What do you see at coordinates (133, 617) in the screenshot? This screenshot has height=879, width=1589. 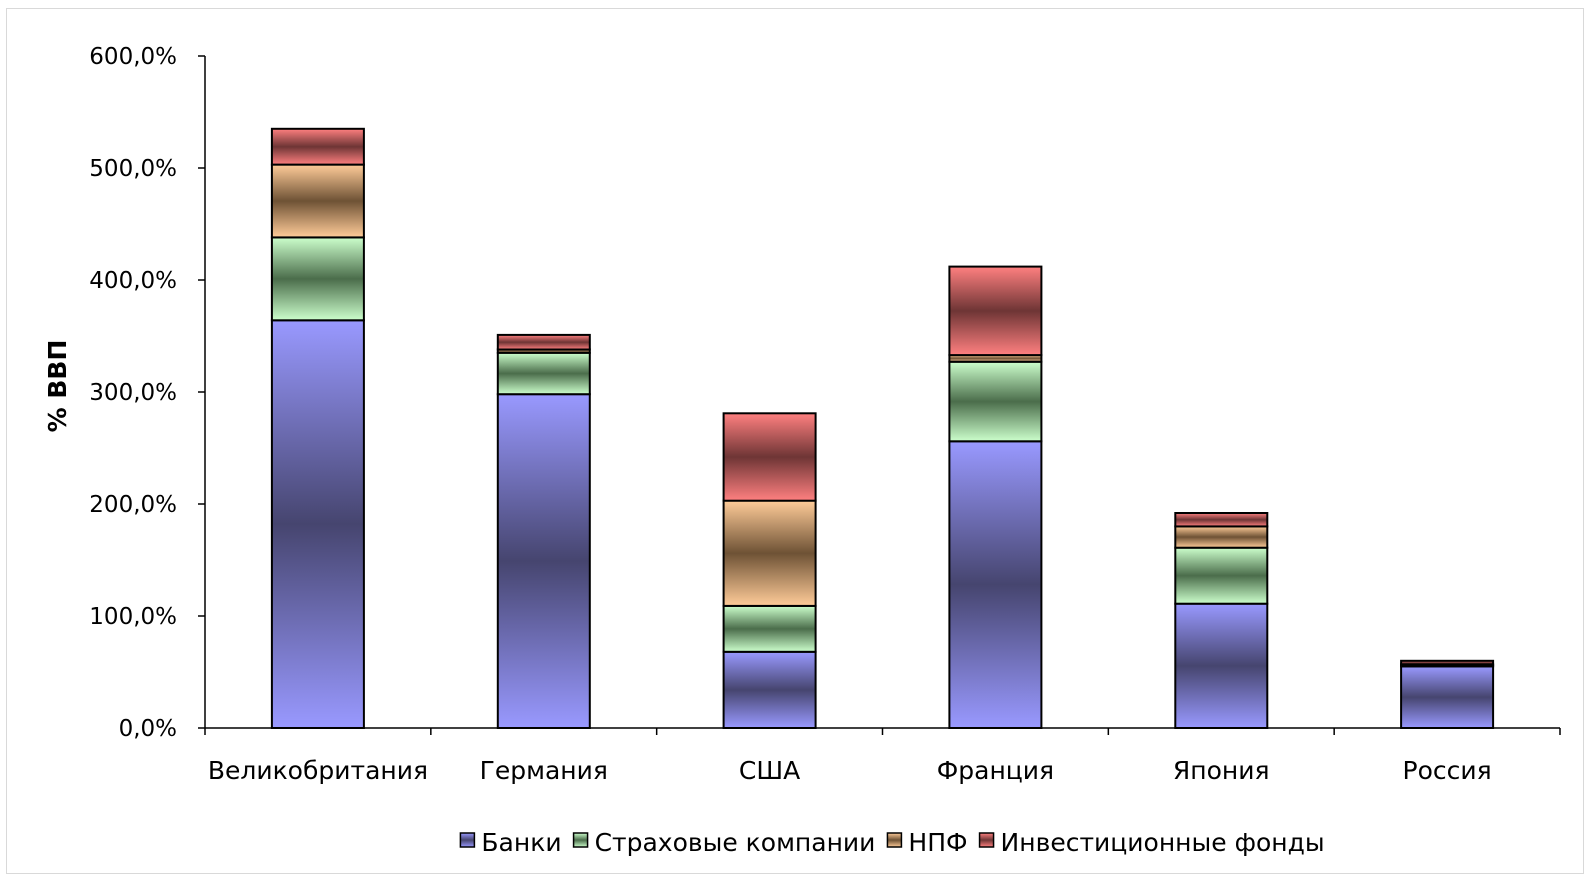 I see `y-tick-label: 100,0%` at bounding box center [133, 617].